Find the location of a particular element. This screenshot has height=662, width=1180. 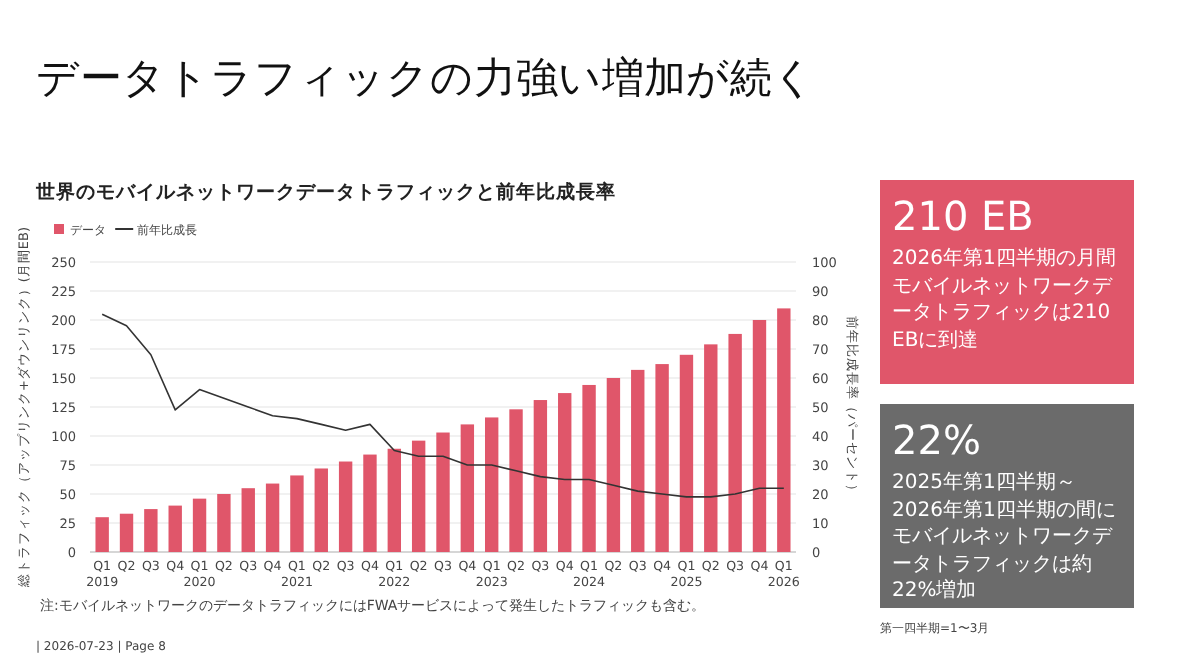

chart-title: データトラフィックの力強い増加が続く is located at coordinates (426, 78).